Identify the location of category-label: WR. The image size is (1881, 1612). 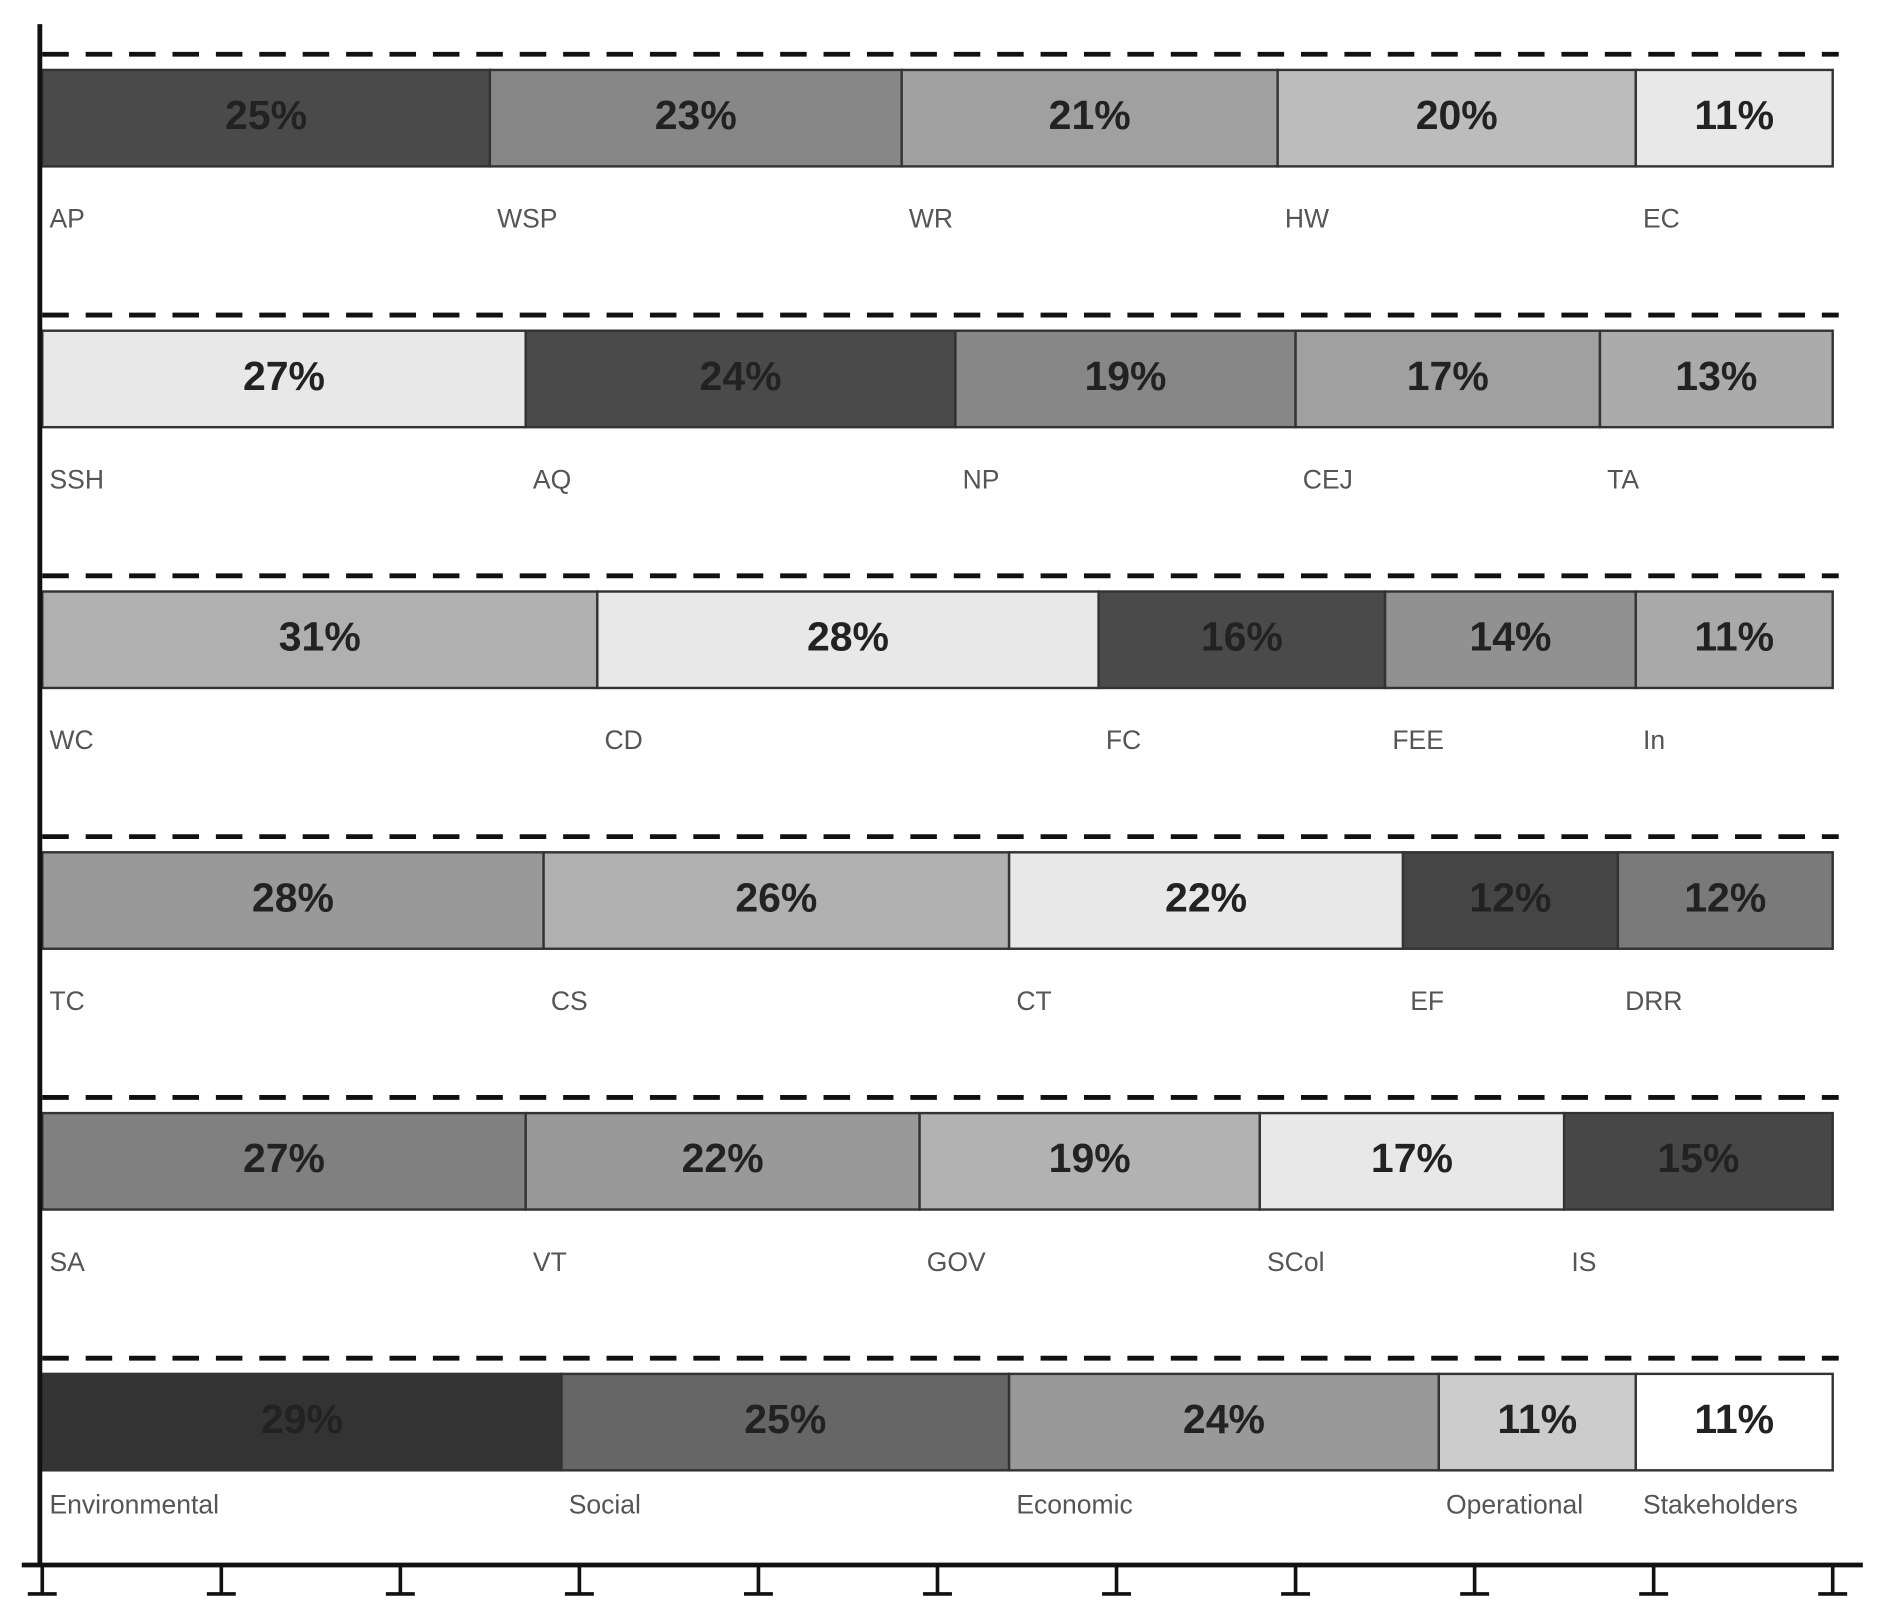
(931, 219).